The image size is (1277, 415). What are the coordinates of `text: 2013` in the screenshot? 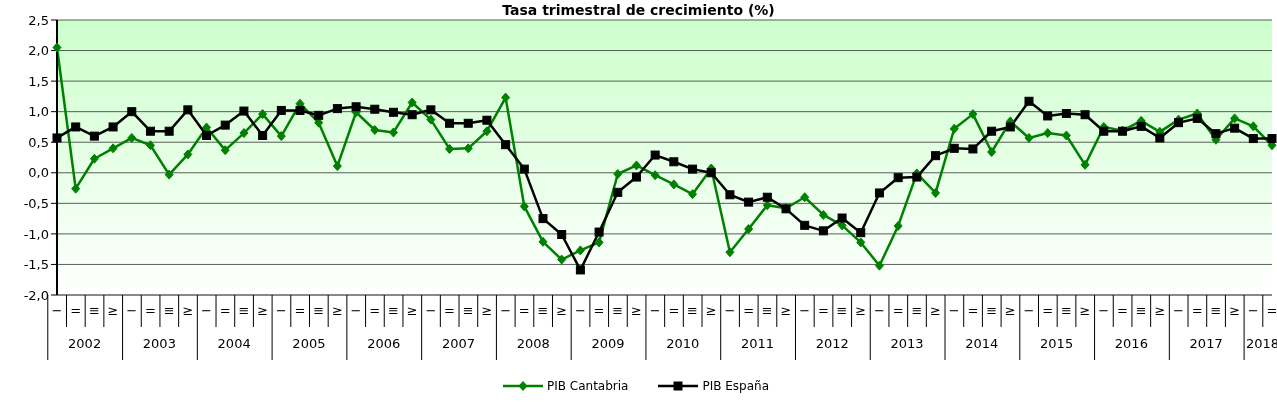 It's located at (907, 343).